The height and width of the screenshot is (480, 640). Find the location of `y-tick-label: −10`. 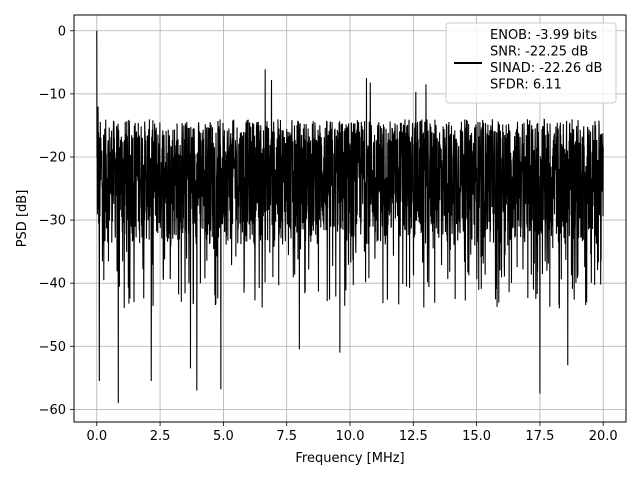

y-tick-label: −10 is located at coordinates (52, 94).